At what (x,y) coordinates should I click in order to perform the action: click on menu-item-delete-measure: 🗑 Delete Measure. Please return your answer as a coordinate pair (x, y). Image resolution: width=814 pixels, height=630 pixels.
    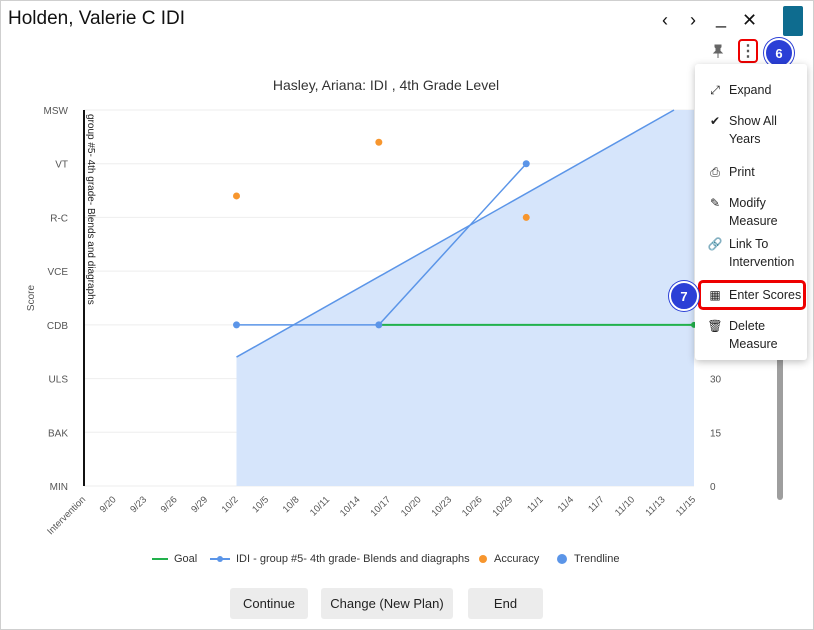
    Looking at the image, I should click on (742, 335).